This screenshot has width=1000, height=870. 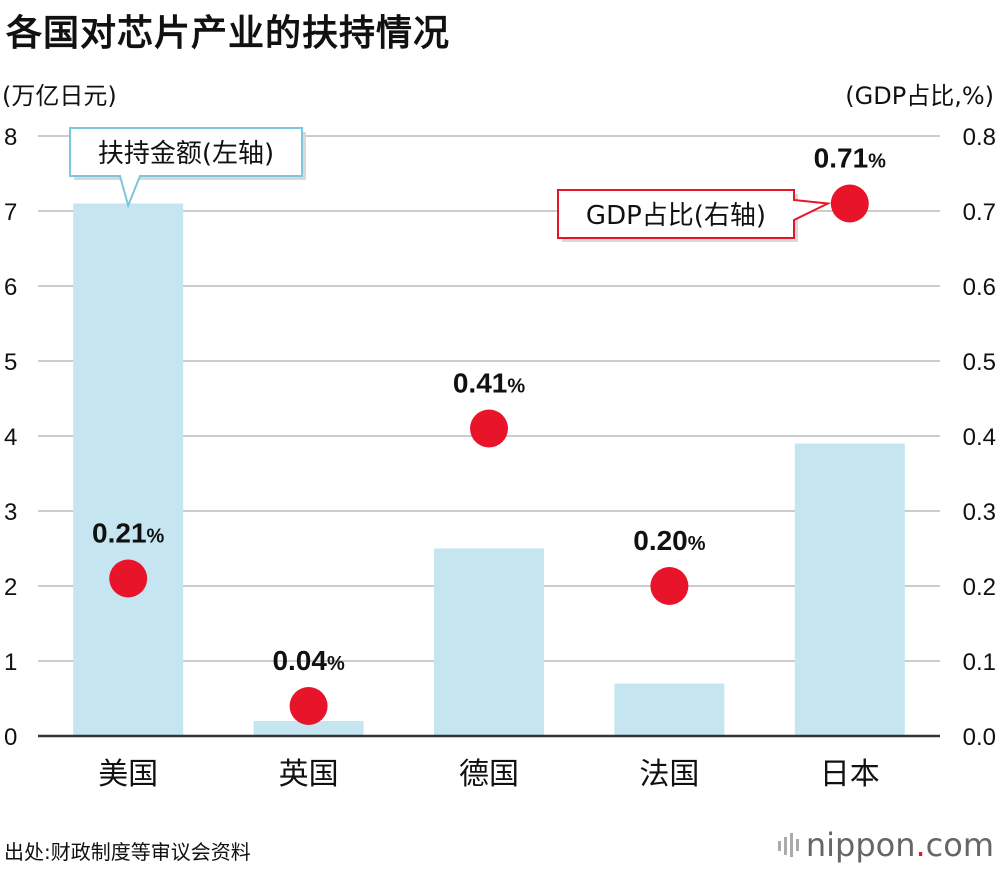 I want to click on left-tick-label: 6, so click(x=10, y=287).